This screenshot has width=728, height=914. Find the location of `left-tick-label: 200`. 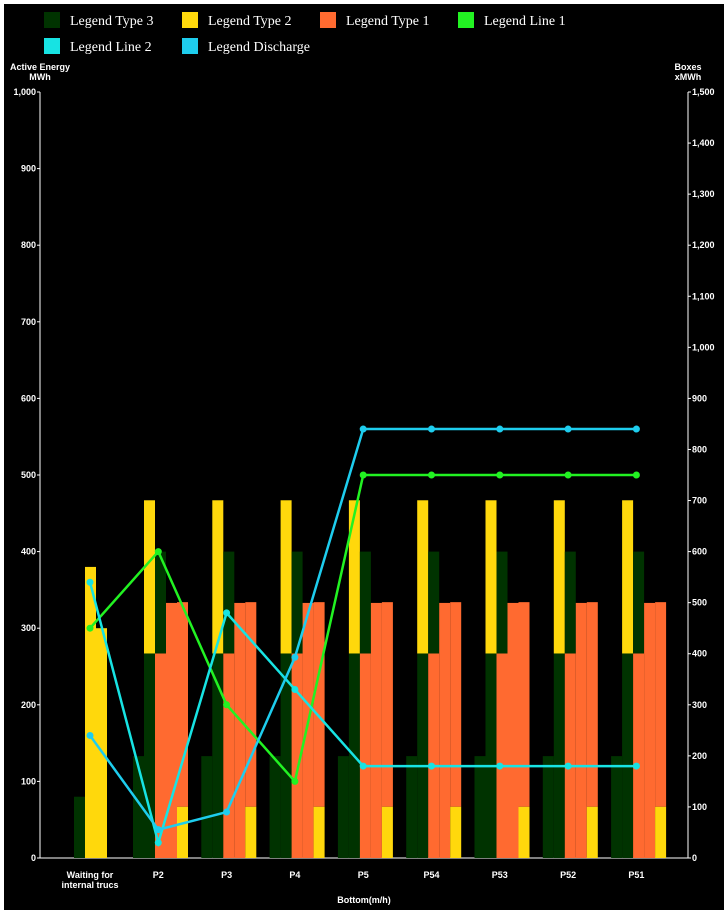

left-tick-label: 200 is located at coordinates (28, 705).